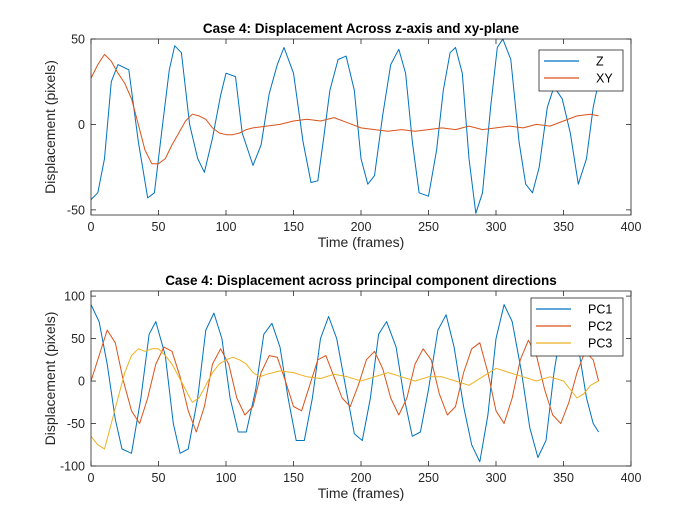 This screenshot has height=525, width=700. Describe the element at coordinates (50, 127) in the screenshot. I see `chart-1-ylabel: Displacement (pixels)` at that location.